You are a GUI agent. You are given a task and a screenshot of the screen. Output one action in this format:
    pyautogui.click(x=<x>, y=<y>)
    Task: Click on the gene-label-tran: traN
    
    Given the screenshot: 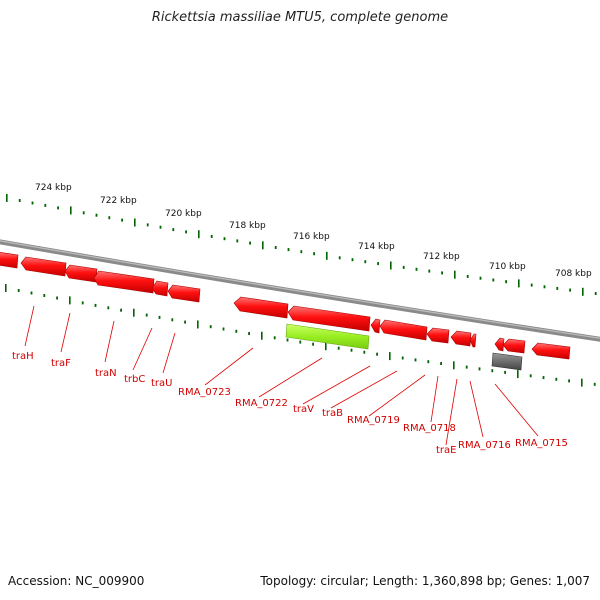 What is the action you would take?
    pyautogui.click(x=106, y=373)
    